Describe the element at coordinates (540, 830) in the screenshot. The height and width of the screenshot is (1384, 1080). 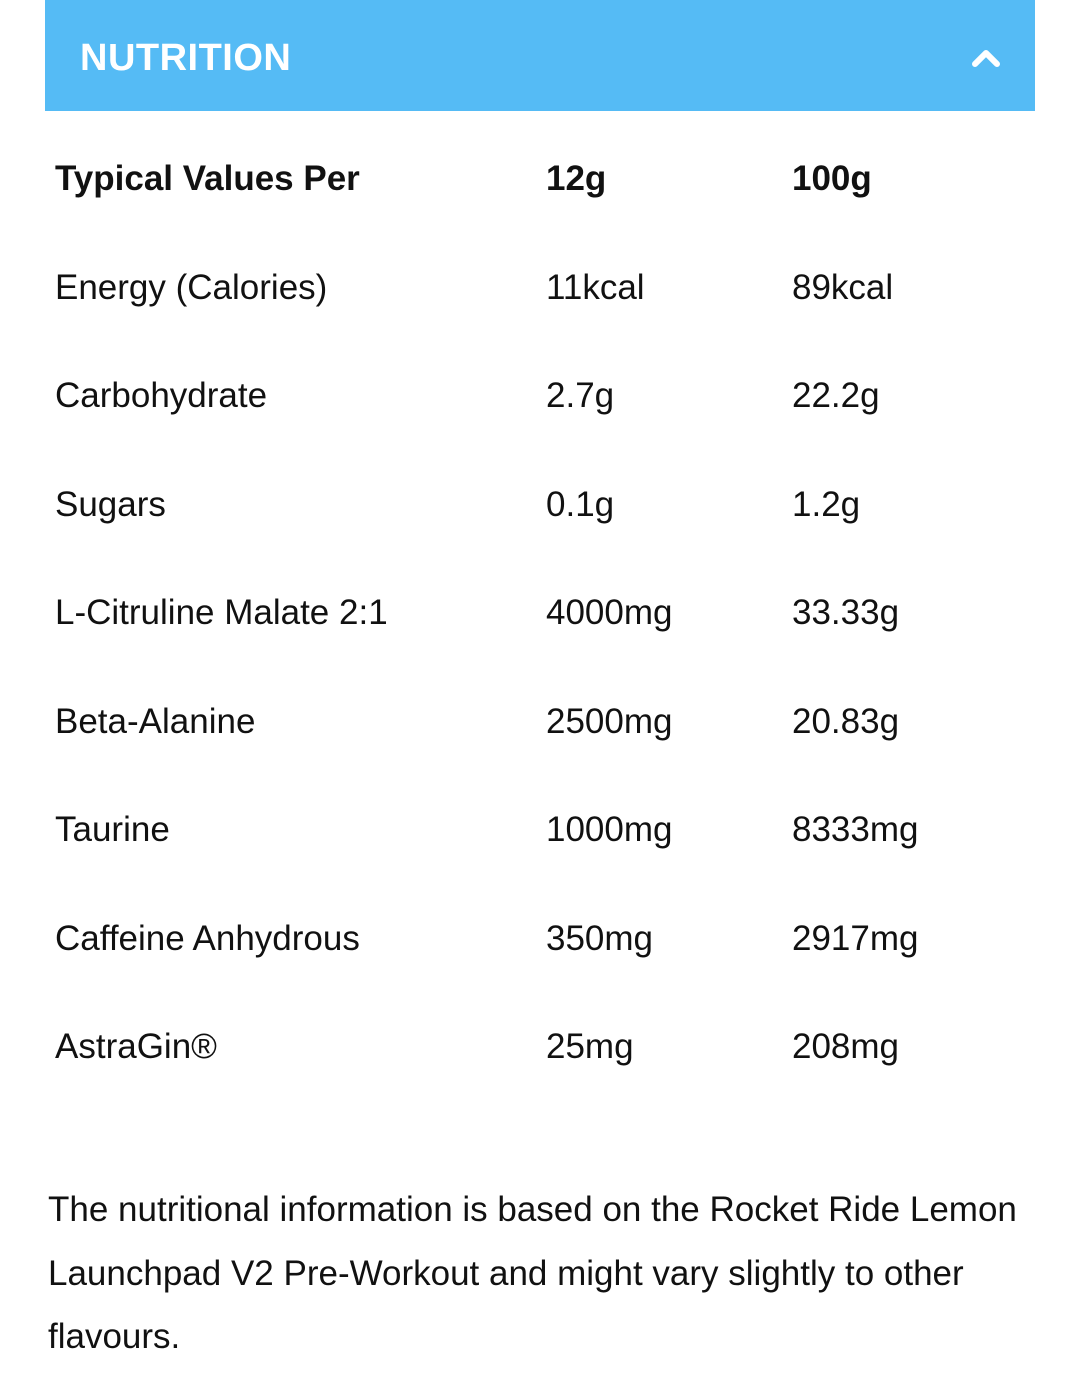
I see `table-row: Taurine 1000mg 8333mg` at that location.